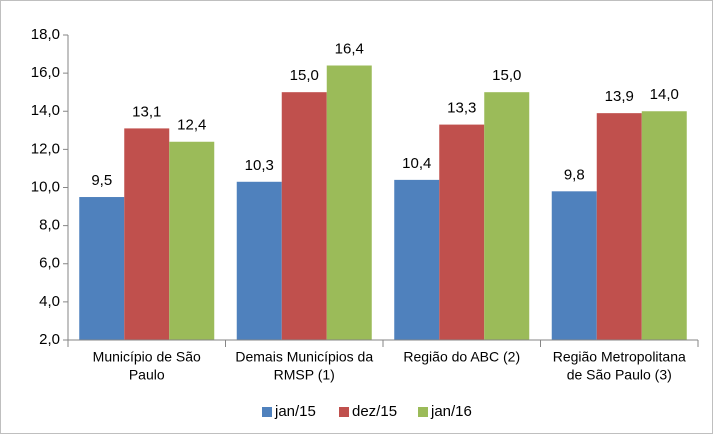  I want to click on y-tick-label: 8,0, so click(49, 225).